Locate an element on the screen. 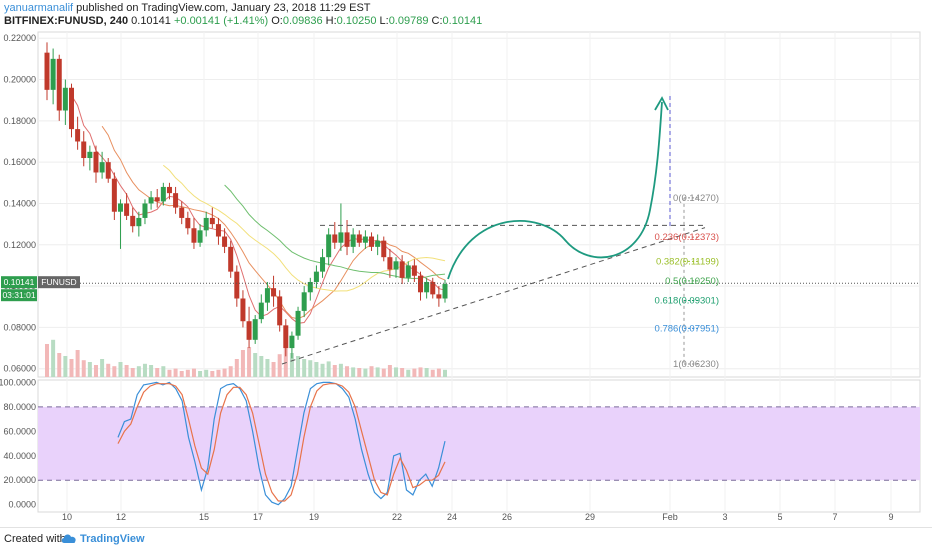 Image resolution: width=932 pixels, height=551 pixels. open-value: 0.09836 is located at coordinates (302, 21).